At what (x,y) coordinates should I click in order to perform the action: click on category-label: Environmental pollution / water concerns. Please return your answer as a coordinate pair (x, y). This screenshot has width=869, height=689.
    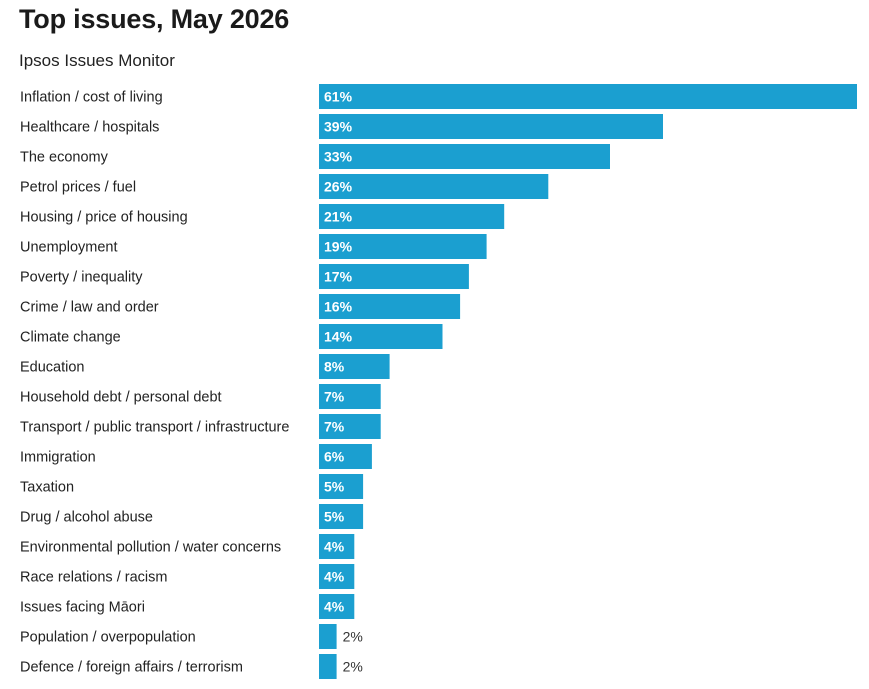
    Looking at the image, I should click on (150, 548).